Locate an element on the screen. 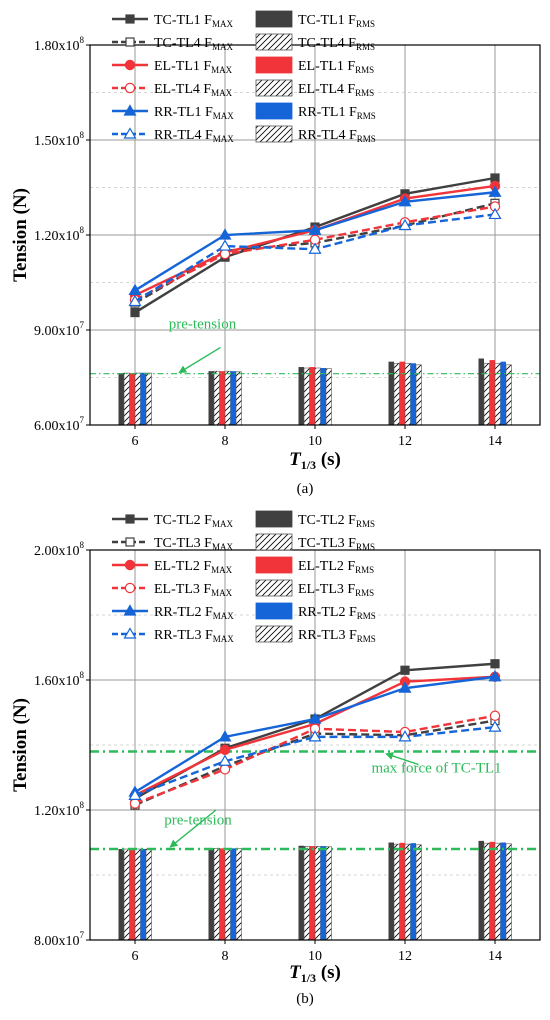 This screenshot has width=550, height=1020. legend-line-label: TC-TL3 FMAX is located at coordinates (193, 544).